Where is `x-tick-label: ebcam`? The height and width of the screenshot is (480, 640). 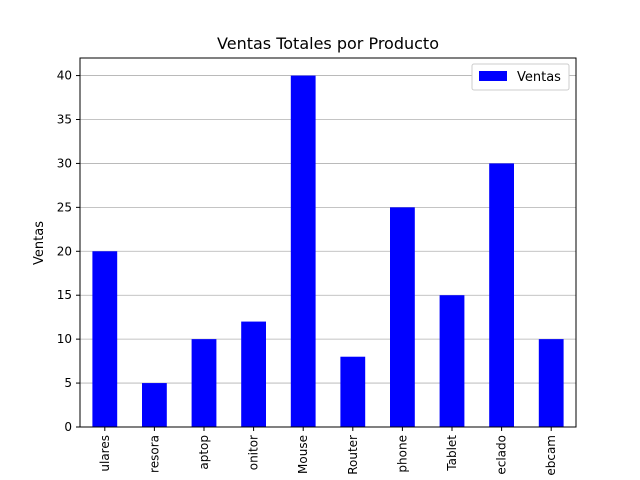 x-tick-label: ebcam is located at coordinates (551, 455).